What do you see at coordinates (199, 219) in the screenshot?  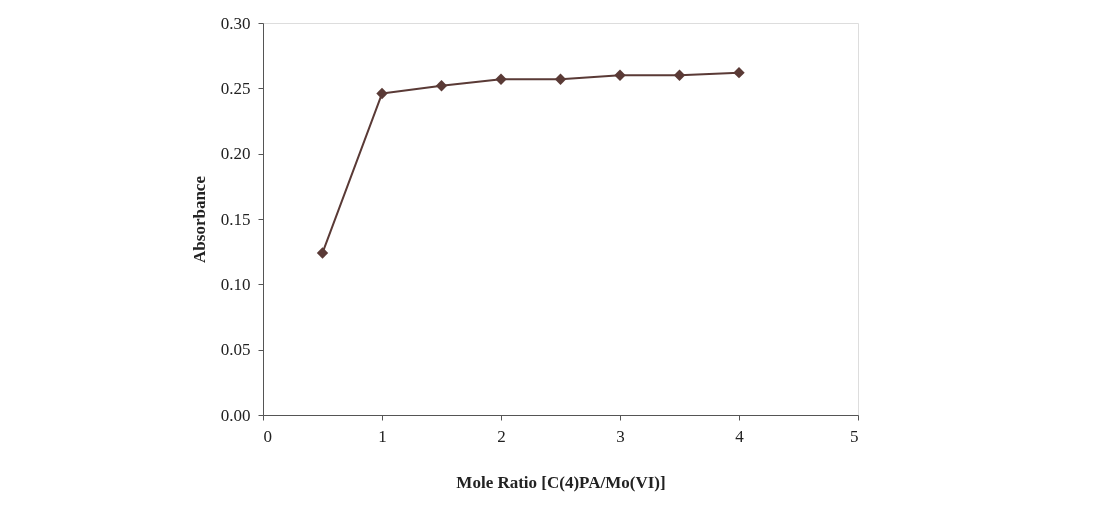 I see `y-axis-title: Absorbance` at bounding box center [199, 219].